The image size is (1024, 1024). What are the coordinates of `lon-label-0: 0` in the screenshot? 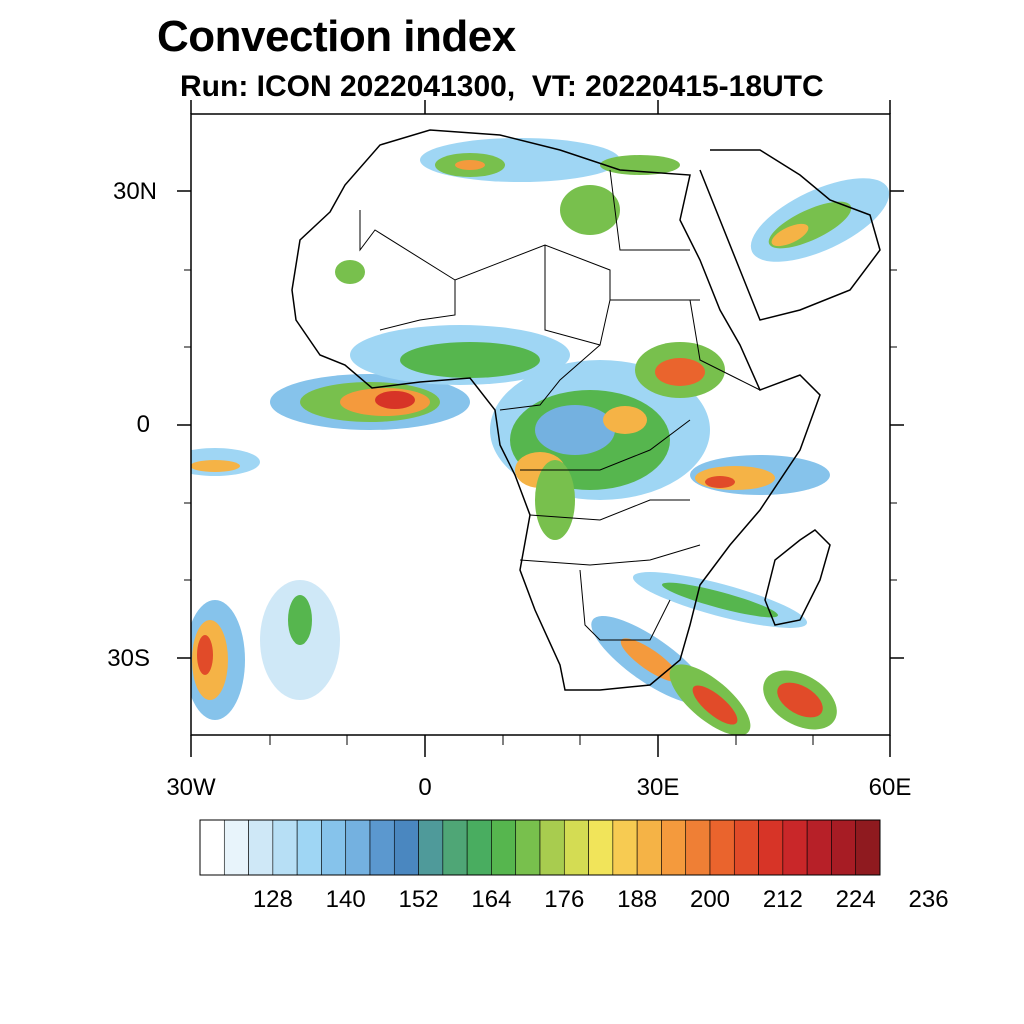 It's located at (425, 787).